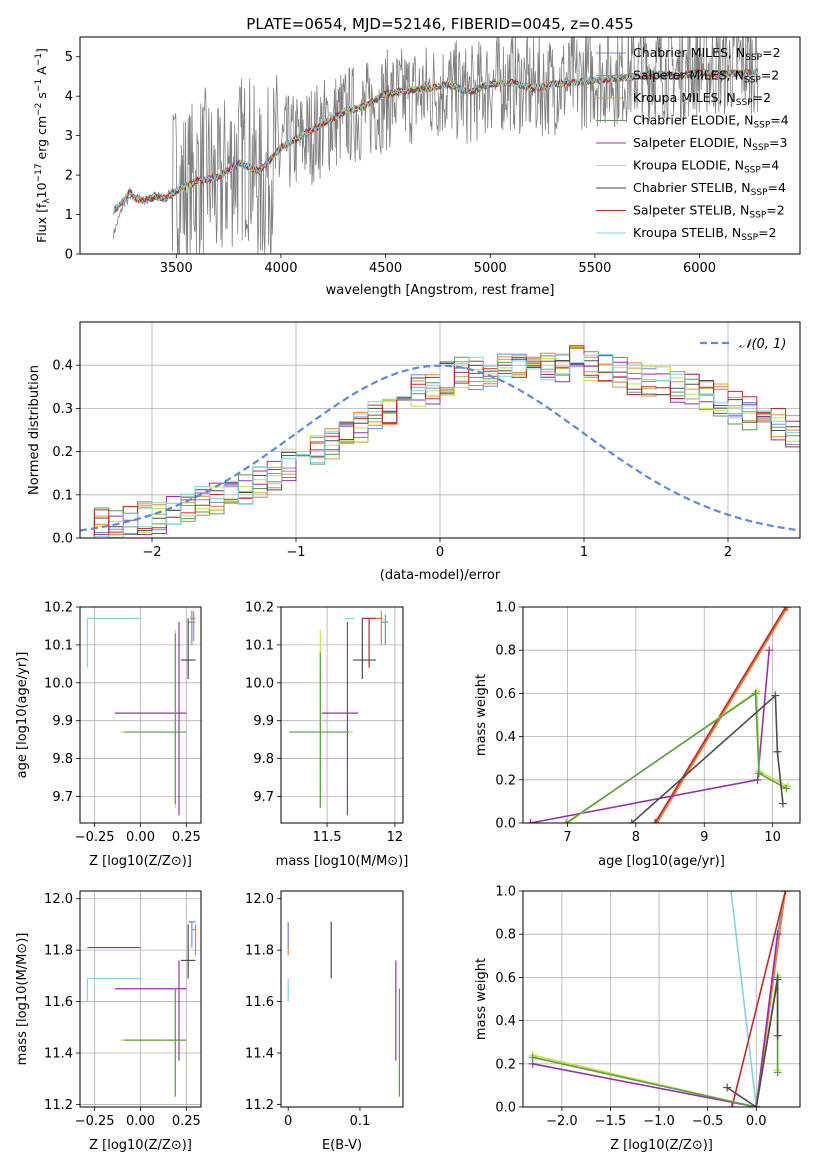  I want to click on histogram-kroupa-elodie, so click(440, 442).